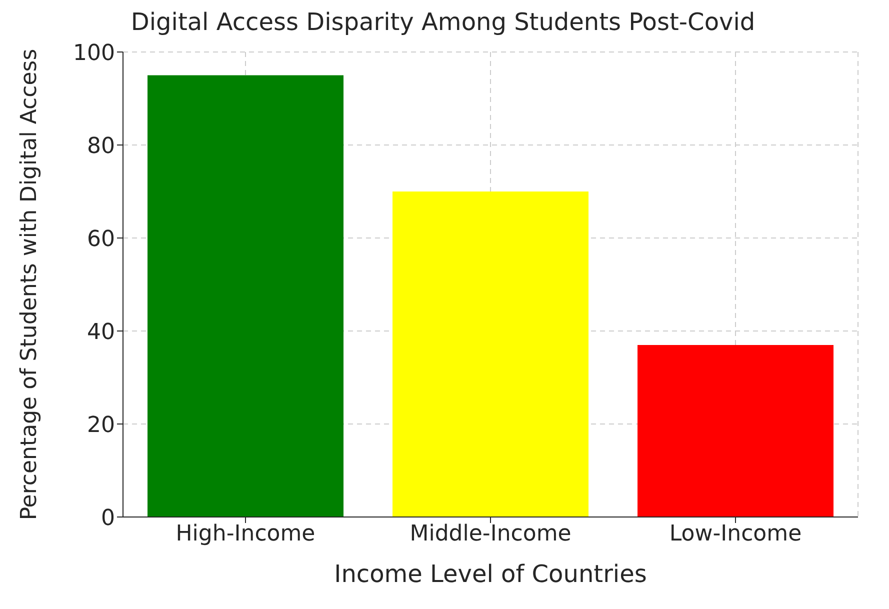 This screenshot has height=609, width=889. Describe the element at coordinates (101, 146) in the screenshot. I see `y-tick-label: 80` at that location.